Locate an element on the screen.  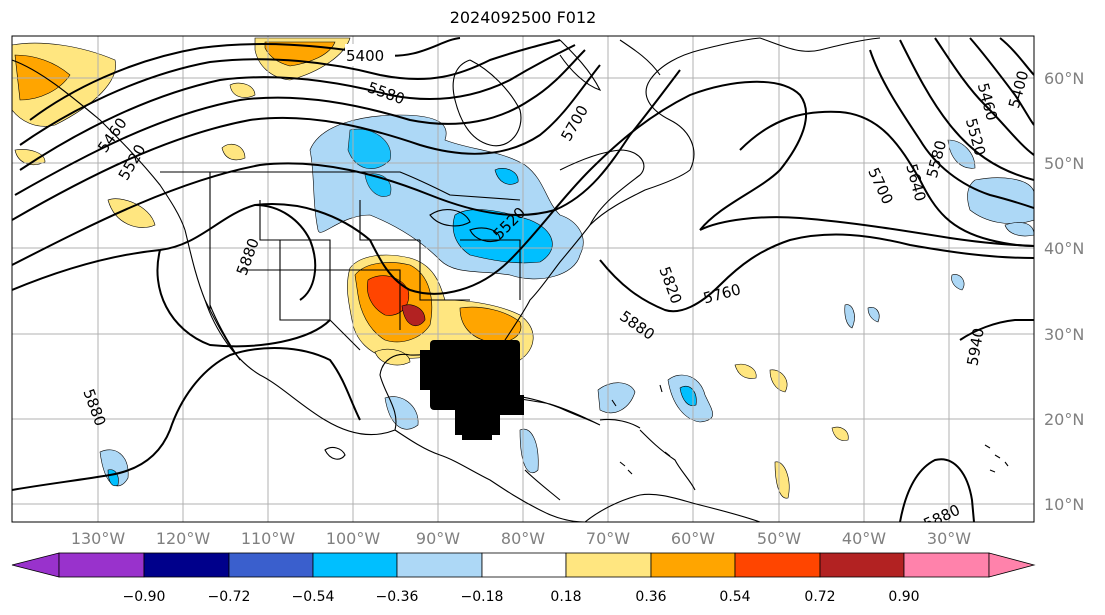
colorbar is located at coordinates (523, 565).